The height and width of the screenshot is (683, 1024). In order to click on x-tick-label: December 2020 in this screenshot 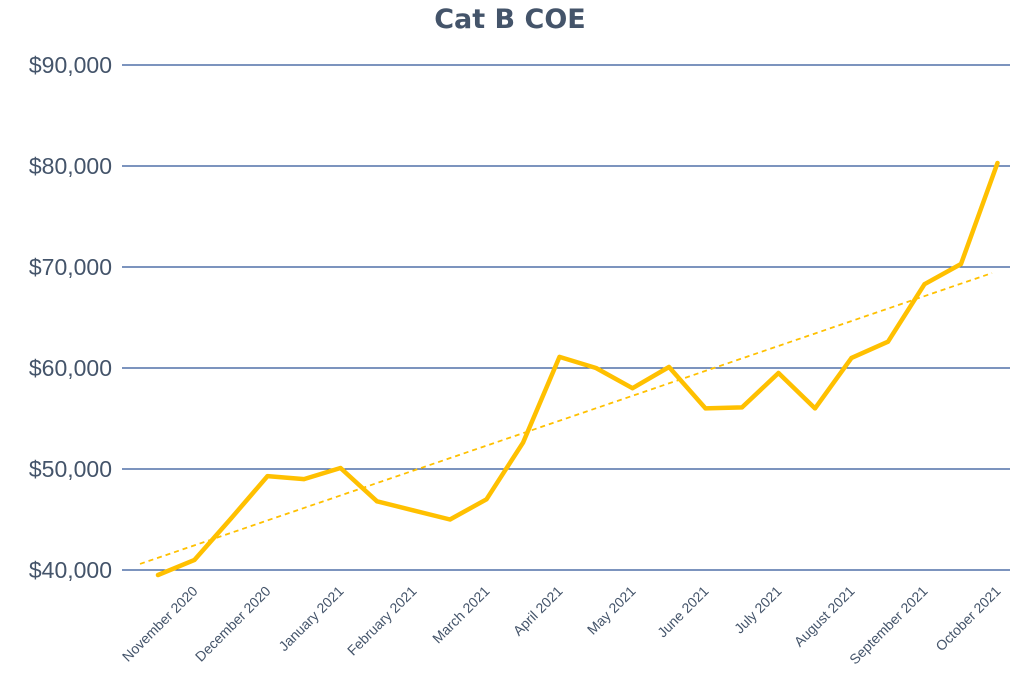, I will do `click(233, 624)`.